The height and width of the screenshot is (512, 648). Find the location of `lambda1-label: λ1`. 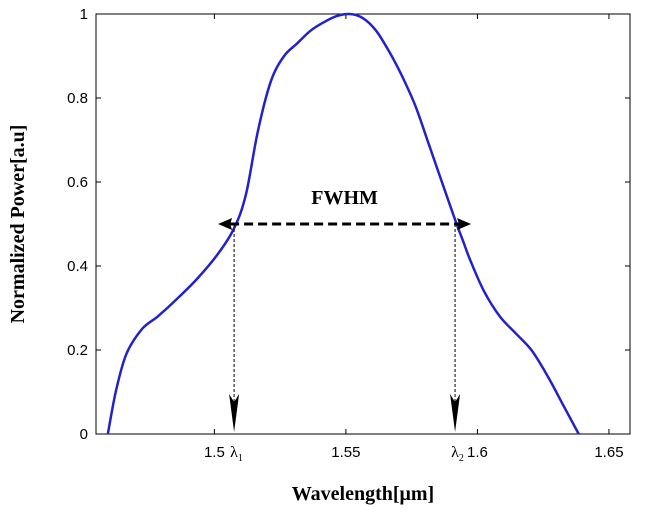

lambda1-label: λ1 is located at coordinates (236, 454).